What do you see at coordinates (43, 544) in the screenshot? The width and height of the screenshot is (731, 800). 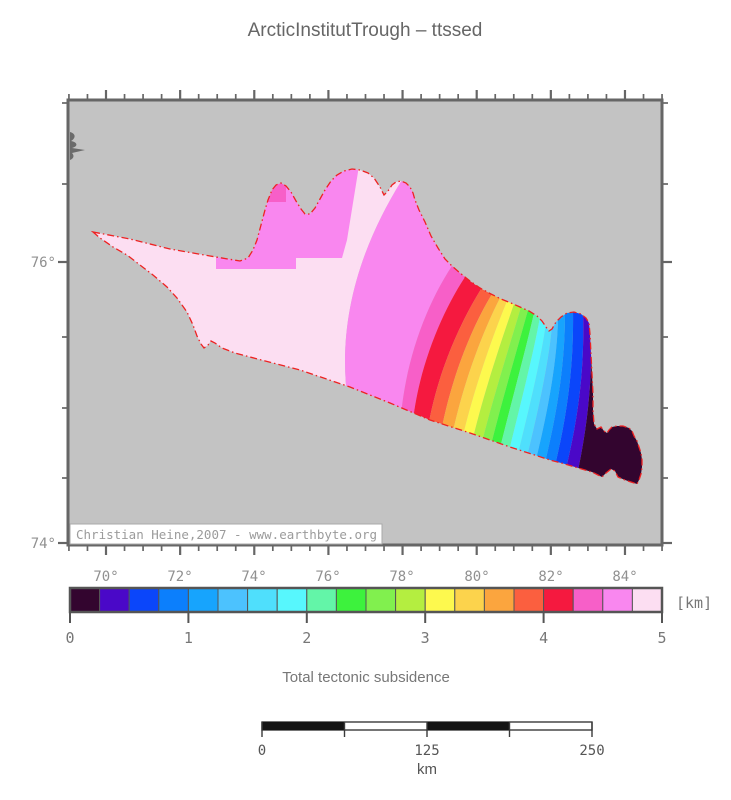 I see `y-tick-label: 74°` at bounding box center [43, 544].